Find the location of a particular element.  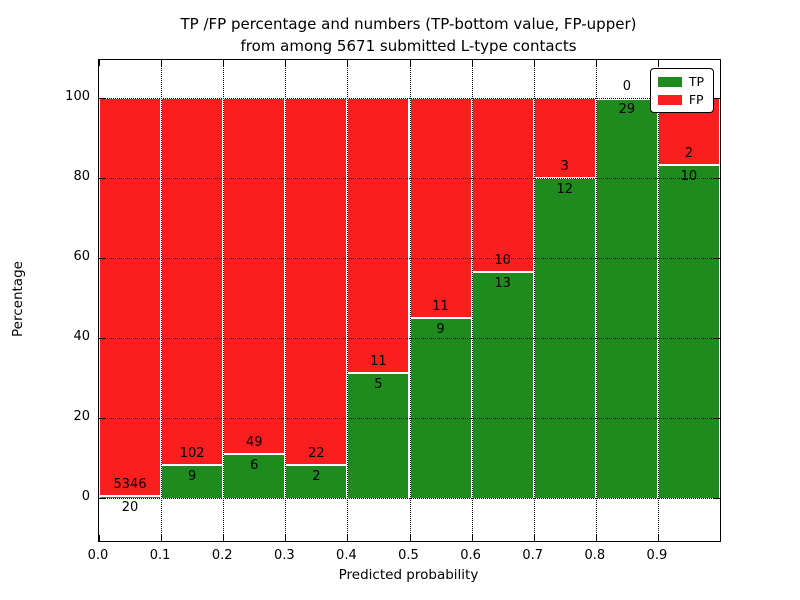

x-tick-label: 0.6 is located at coordinates (470, 555).